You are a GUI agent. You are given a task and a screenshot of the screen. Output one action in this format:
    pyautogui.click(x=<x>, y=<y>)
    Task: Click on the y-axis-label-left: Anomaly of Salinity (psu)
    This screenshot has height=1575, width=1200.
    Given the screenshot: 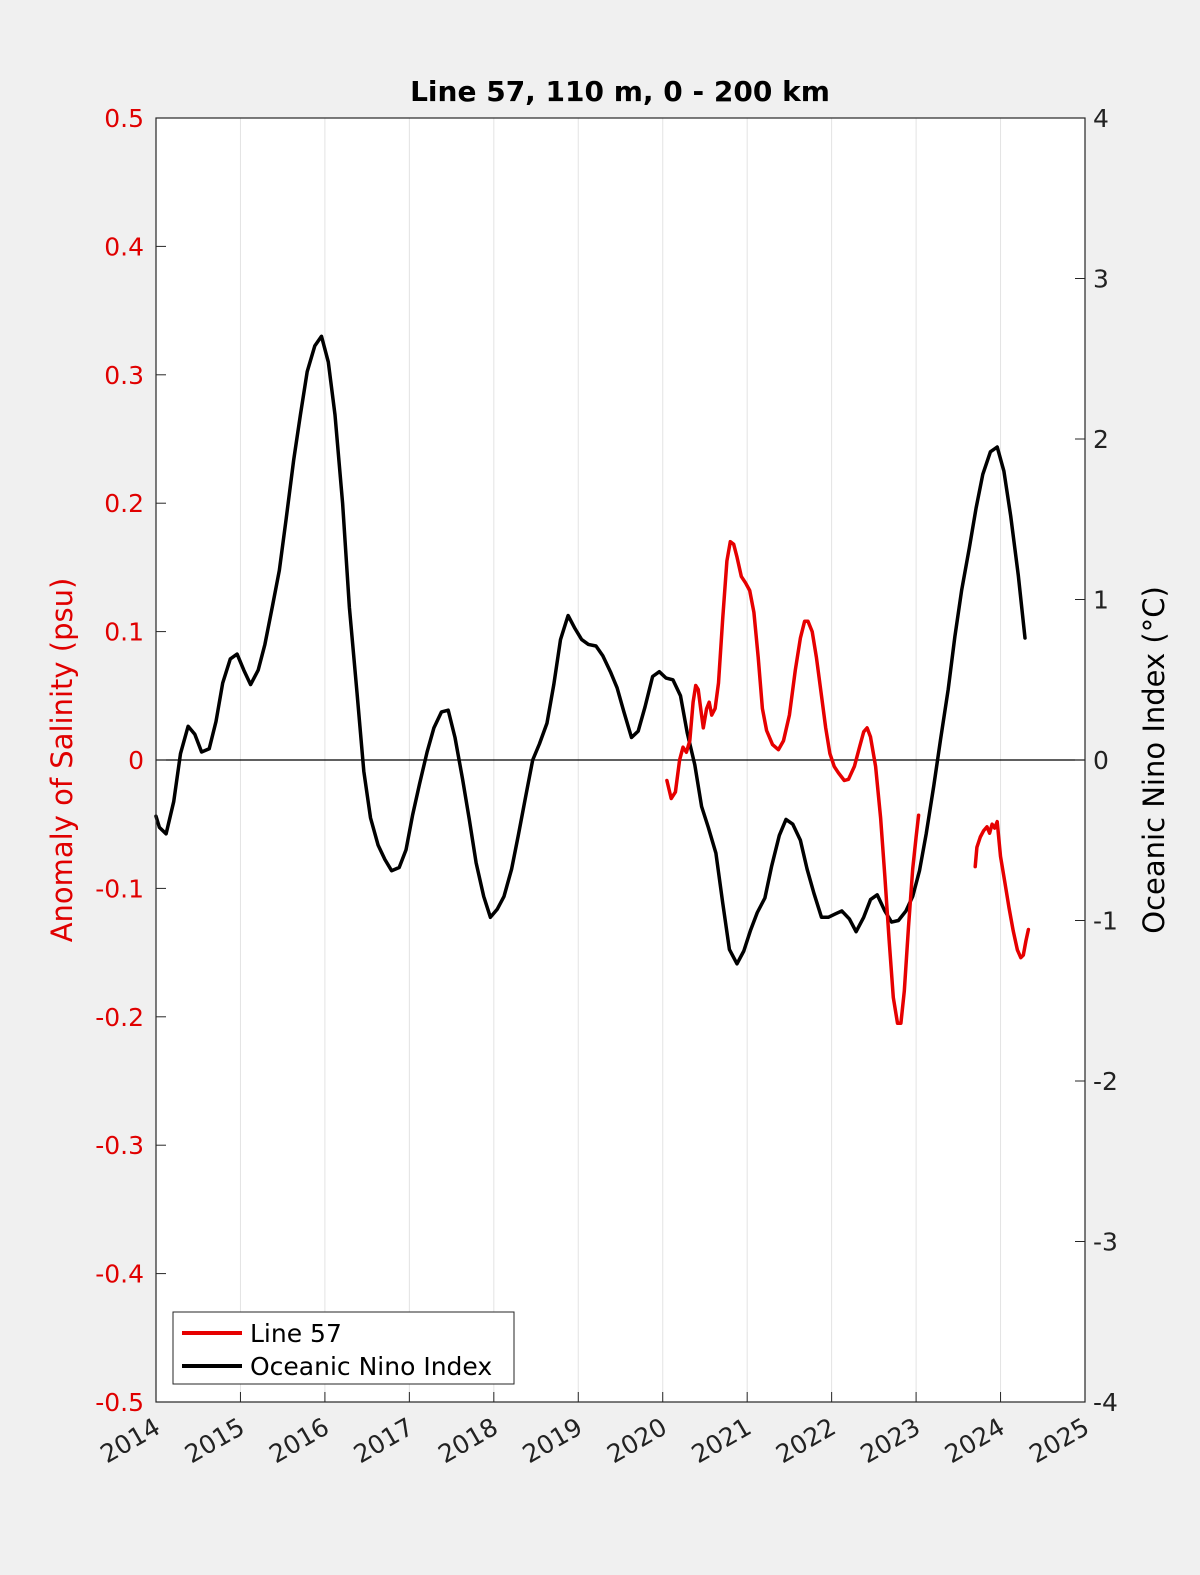 What is the action you would take?
    pyautogui.click(x=62, y=760)
    